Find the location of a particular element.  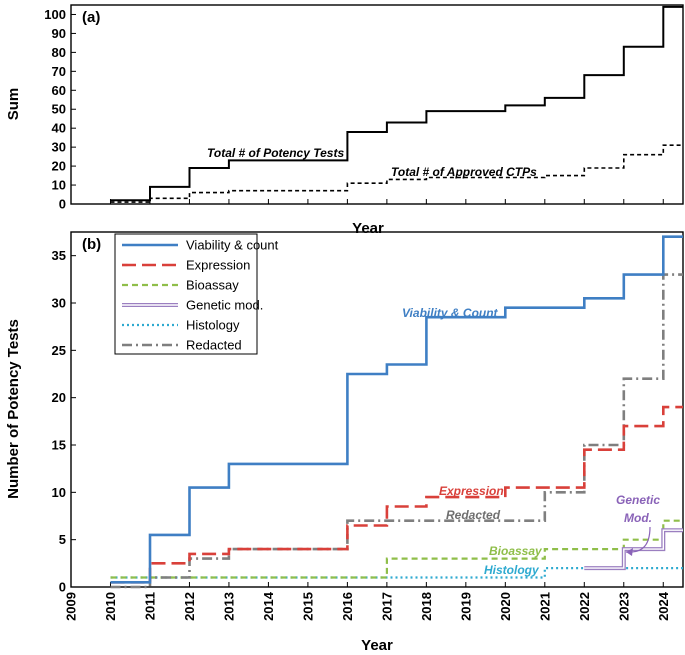

panel-b-ytick-label: 35 is located at coordinates (59, 255).